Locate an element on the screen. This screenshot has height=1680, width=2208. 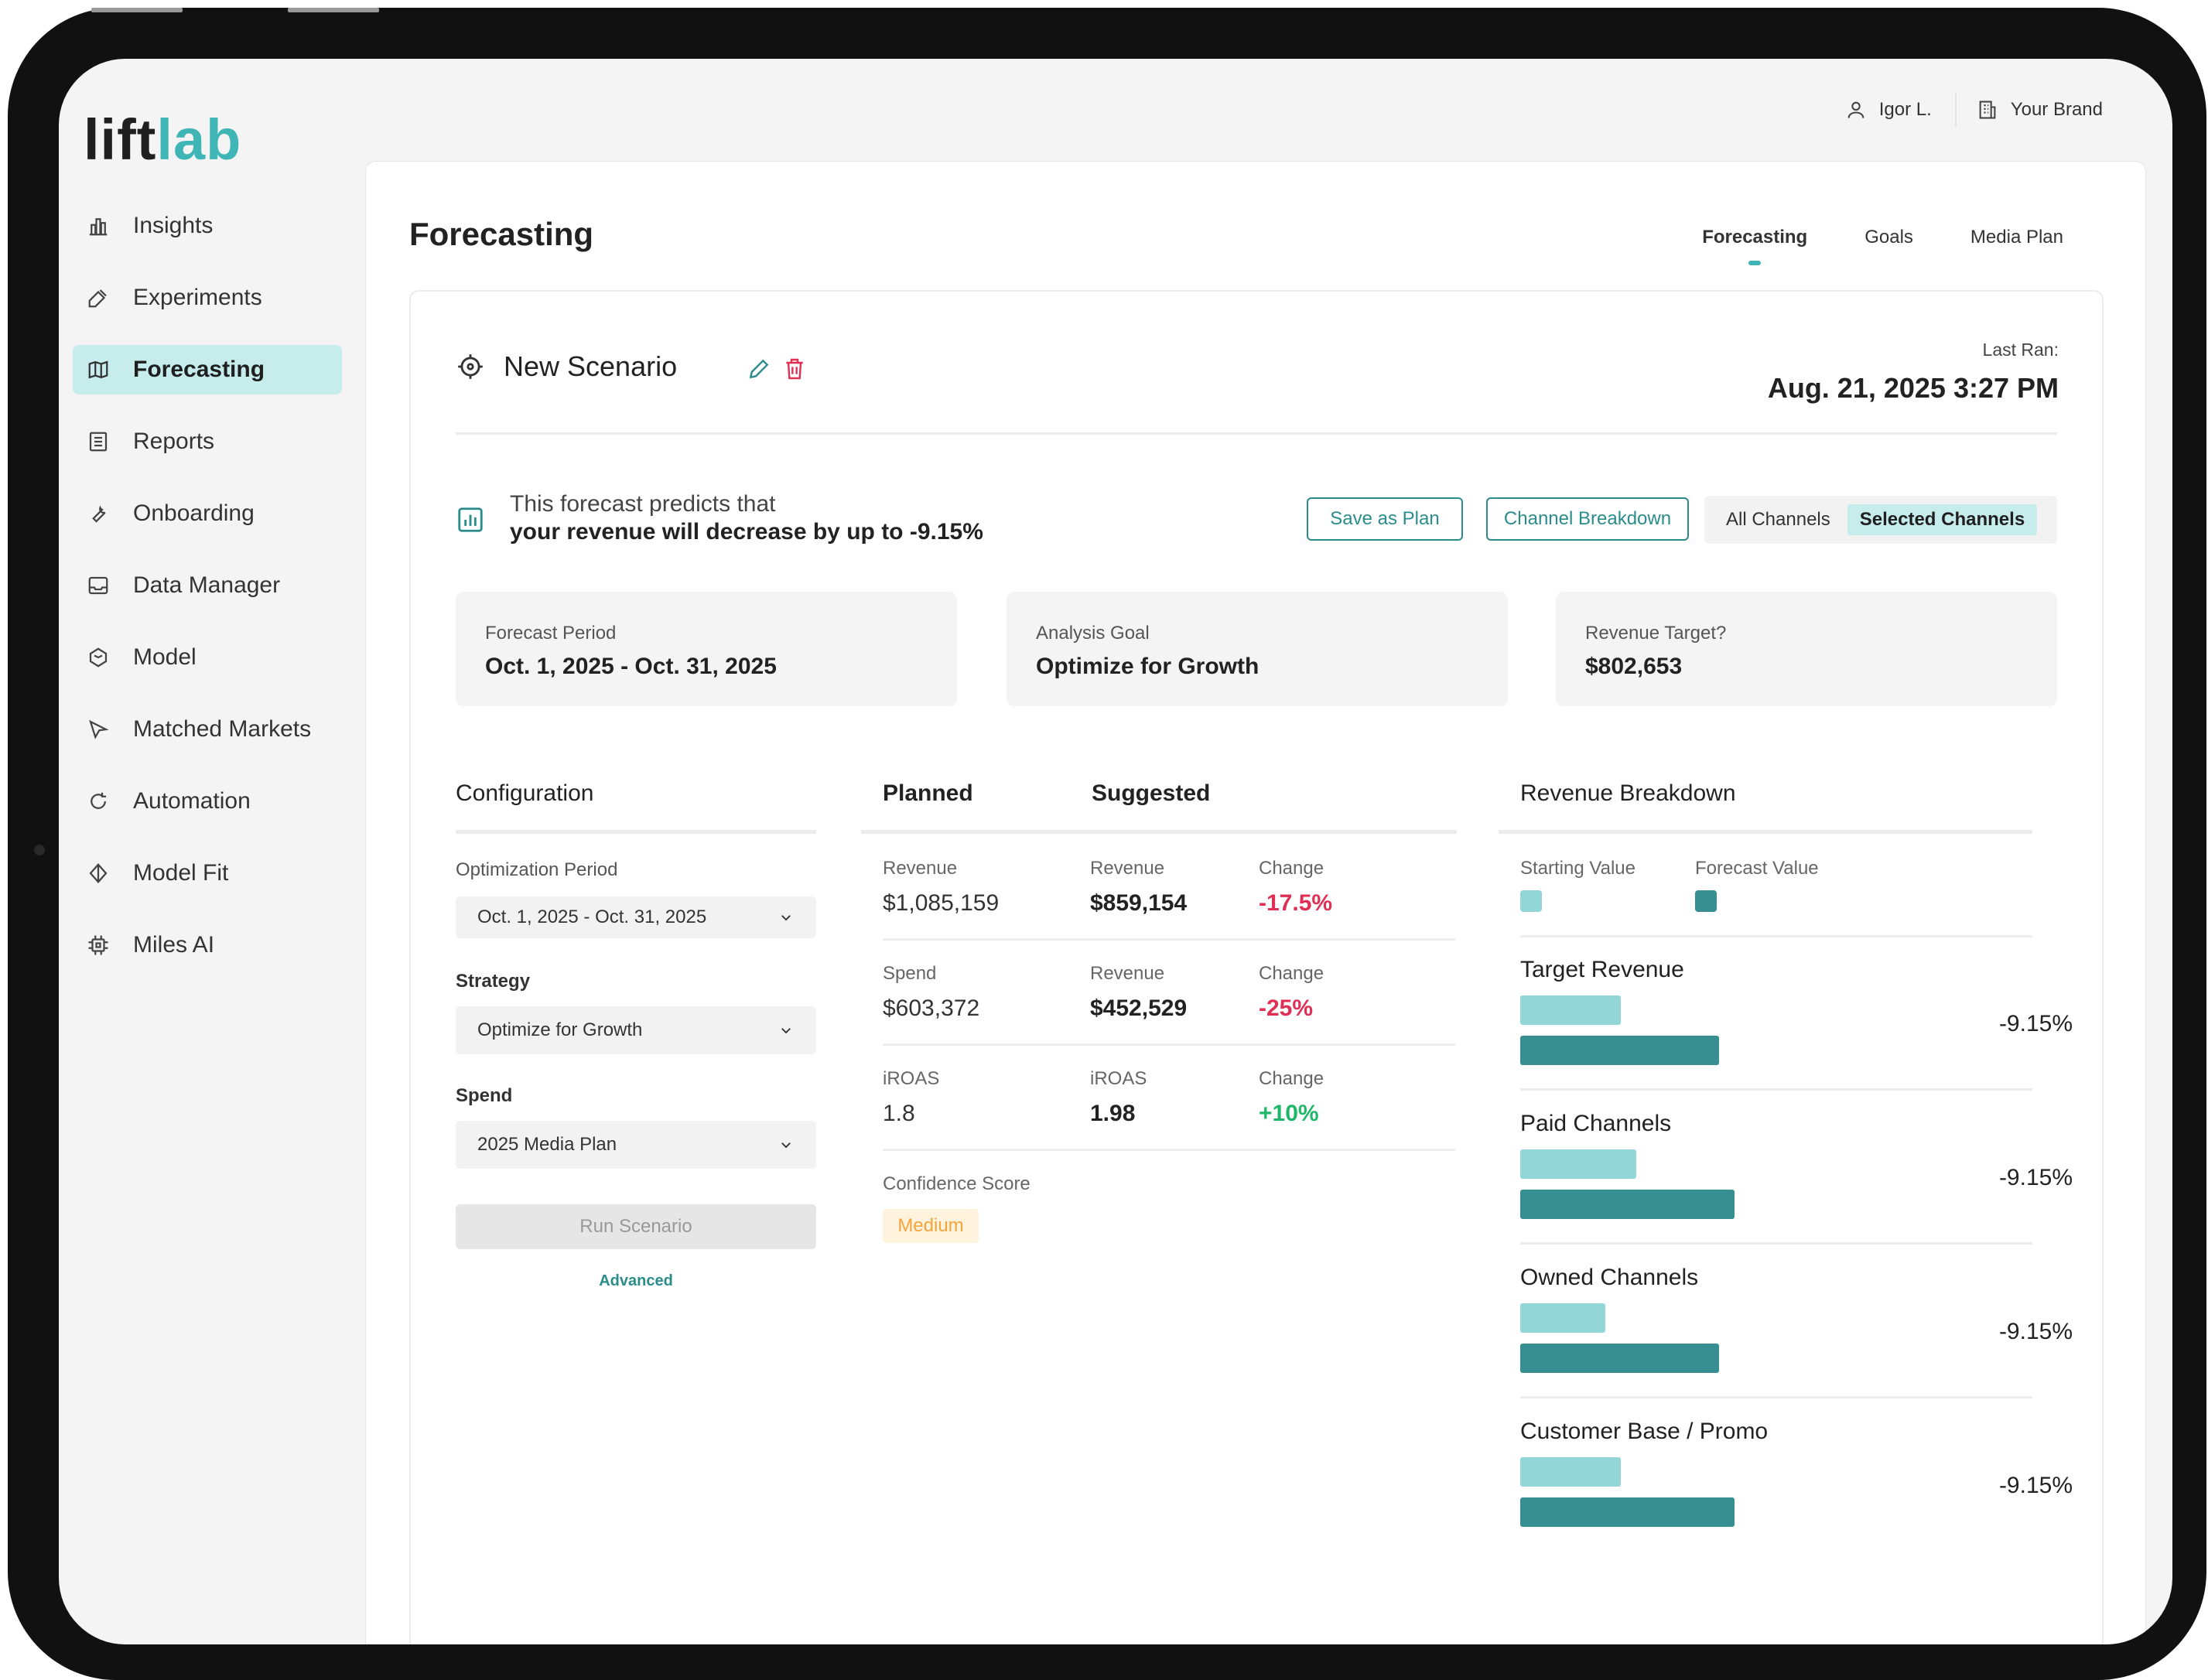
suggested-spend-revenue: $452,529 is located at coordinates (1139, 1008).